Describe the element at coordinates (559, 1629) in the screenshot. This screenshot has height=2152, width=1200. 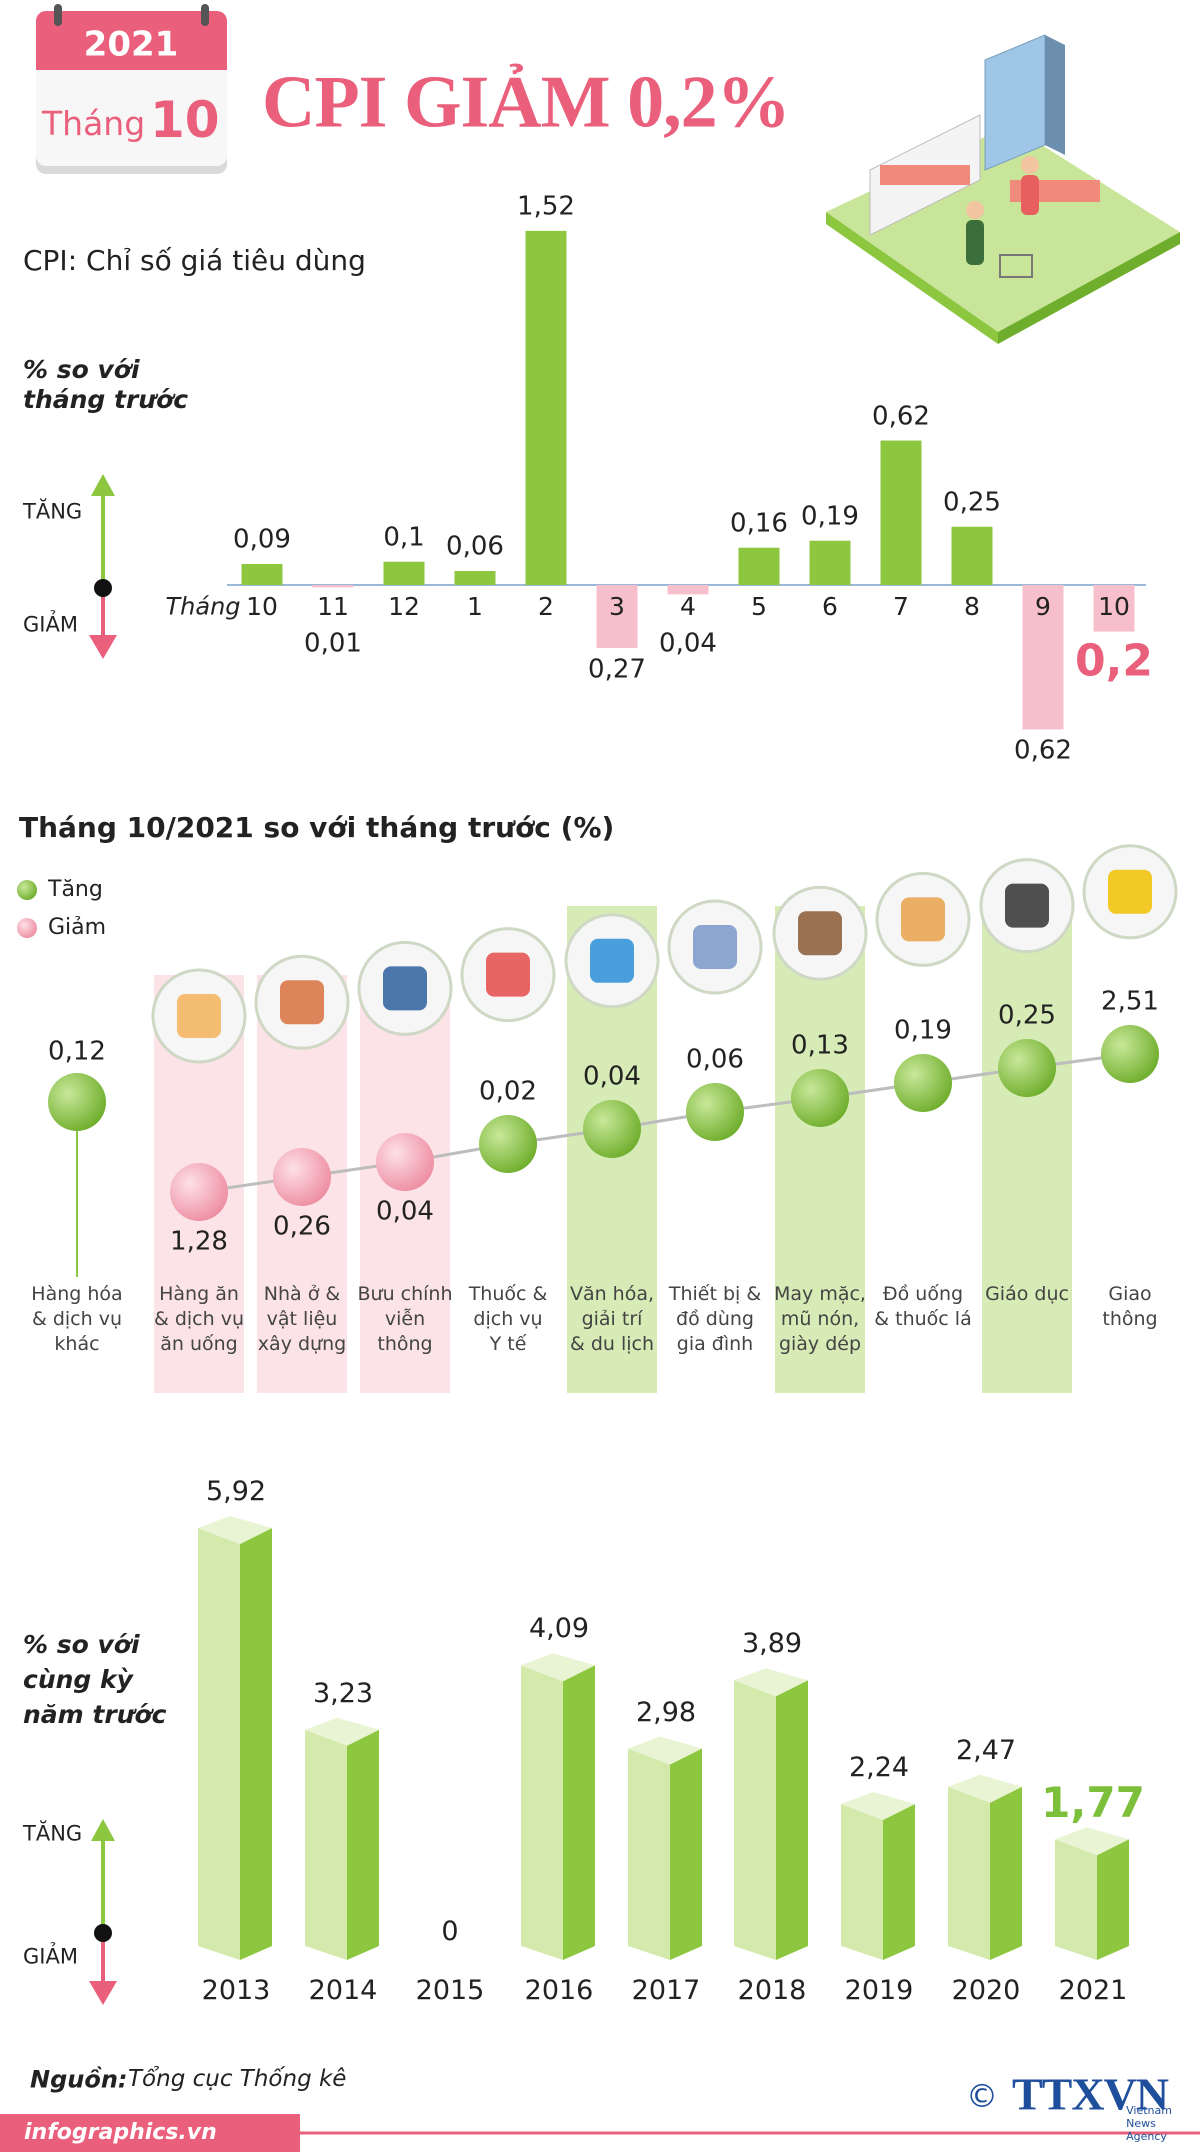
I see `value-label: 4,09` at that location.